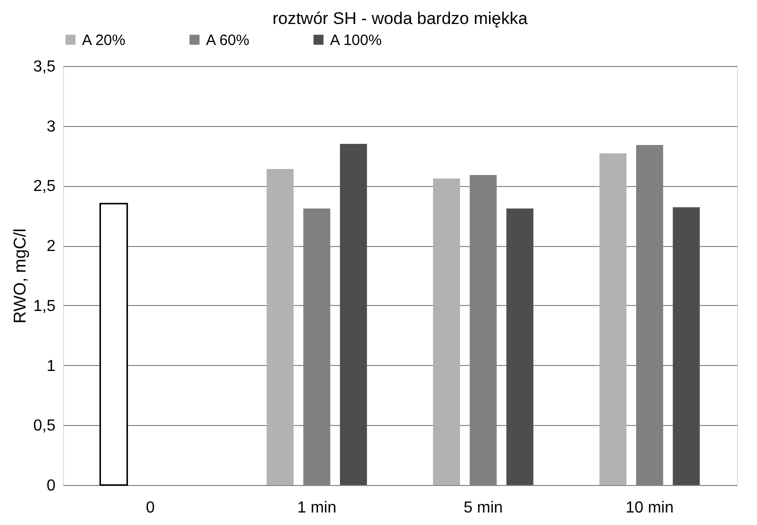 The width and height of the screenshot is (757, 525). I want to click on y-tick-label: 2,5, so click(44, 187).